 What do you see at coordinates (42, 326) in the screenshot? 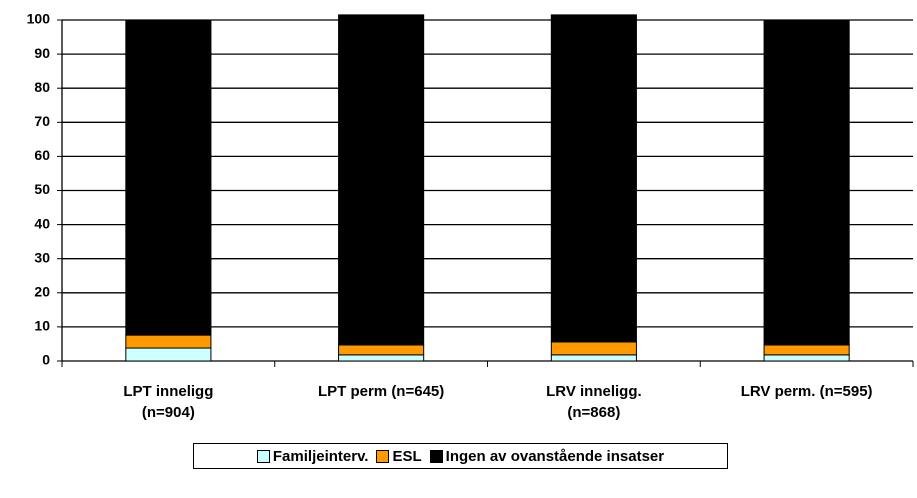
I see `y-tick-label: 10` at bounding box center [42, 326].